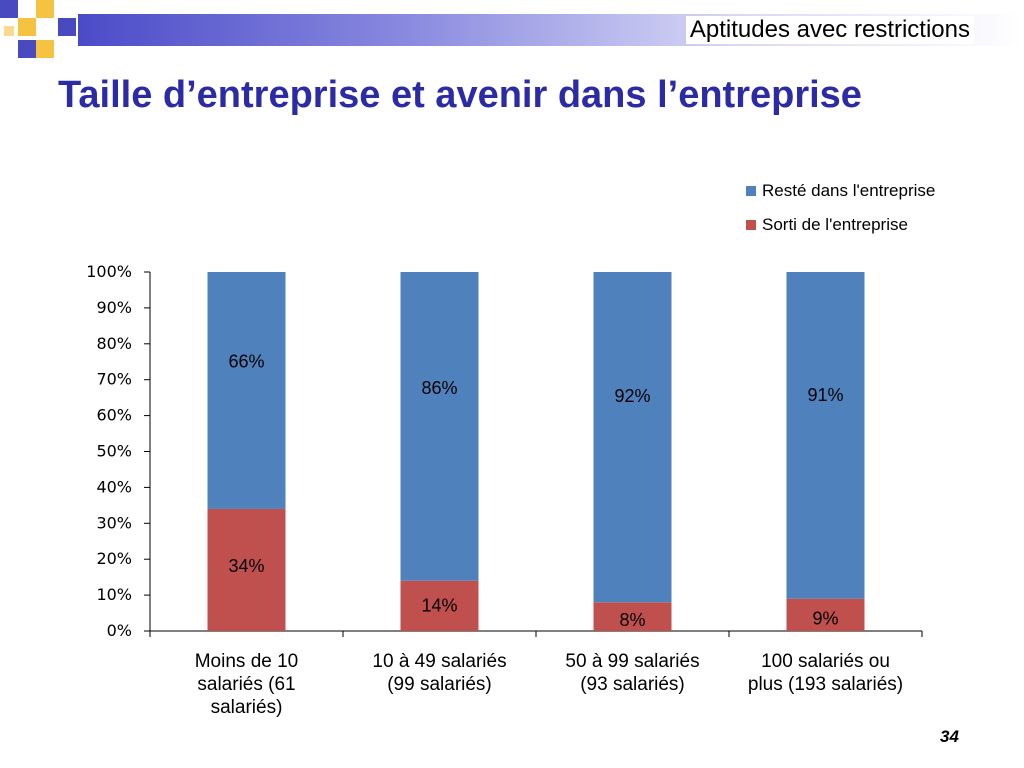  What do you see at coordinates (109, 271) in the screenshot?
I see `y-tick-label: 100%` at bounding box center [109, 271].